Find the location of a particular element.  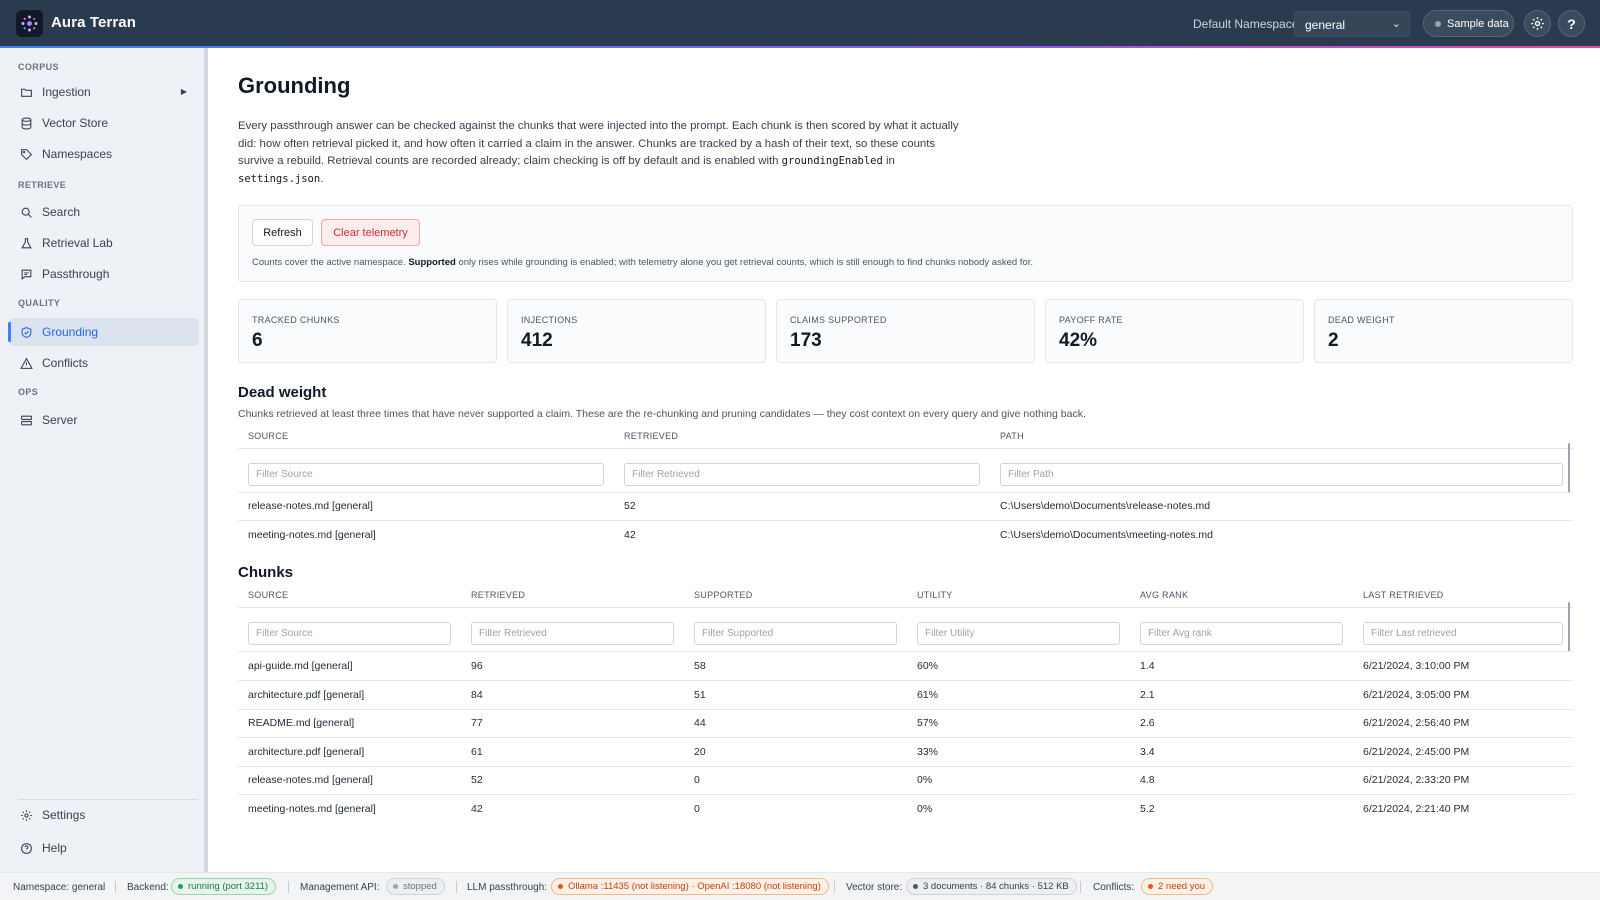

status-conflicts-label: Conflicts: is located at coordinates (1114, 887).